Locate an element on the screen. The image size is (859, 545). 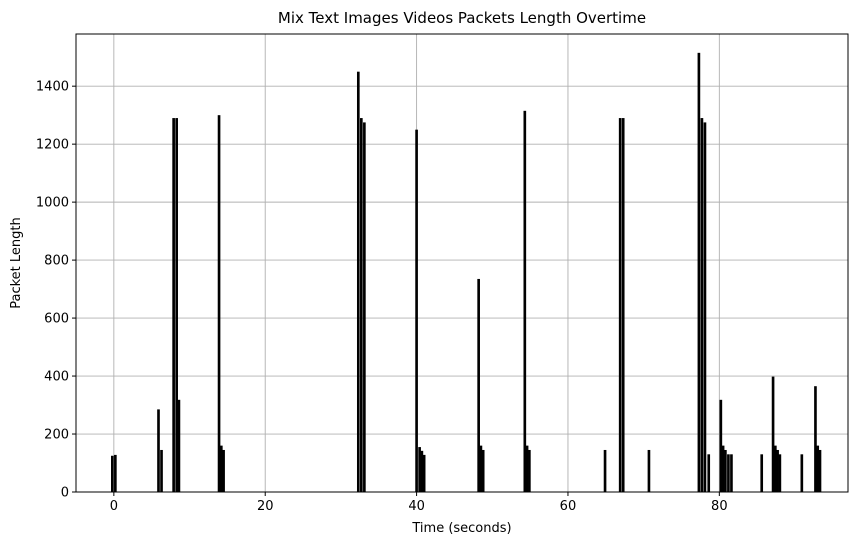
y-tick-label: 800 is located at coordinates (56, 261).